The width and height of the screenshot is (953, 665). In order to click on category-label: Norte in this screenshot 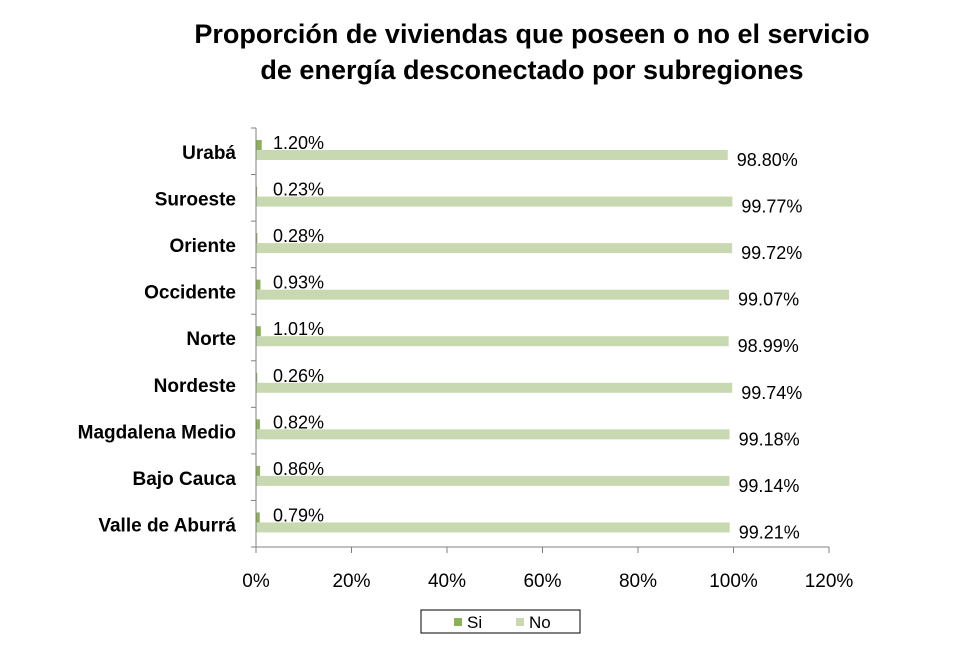, I will do `click(211, 339)`.